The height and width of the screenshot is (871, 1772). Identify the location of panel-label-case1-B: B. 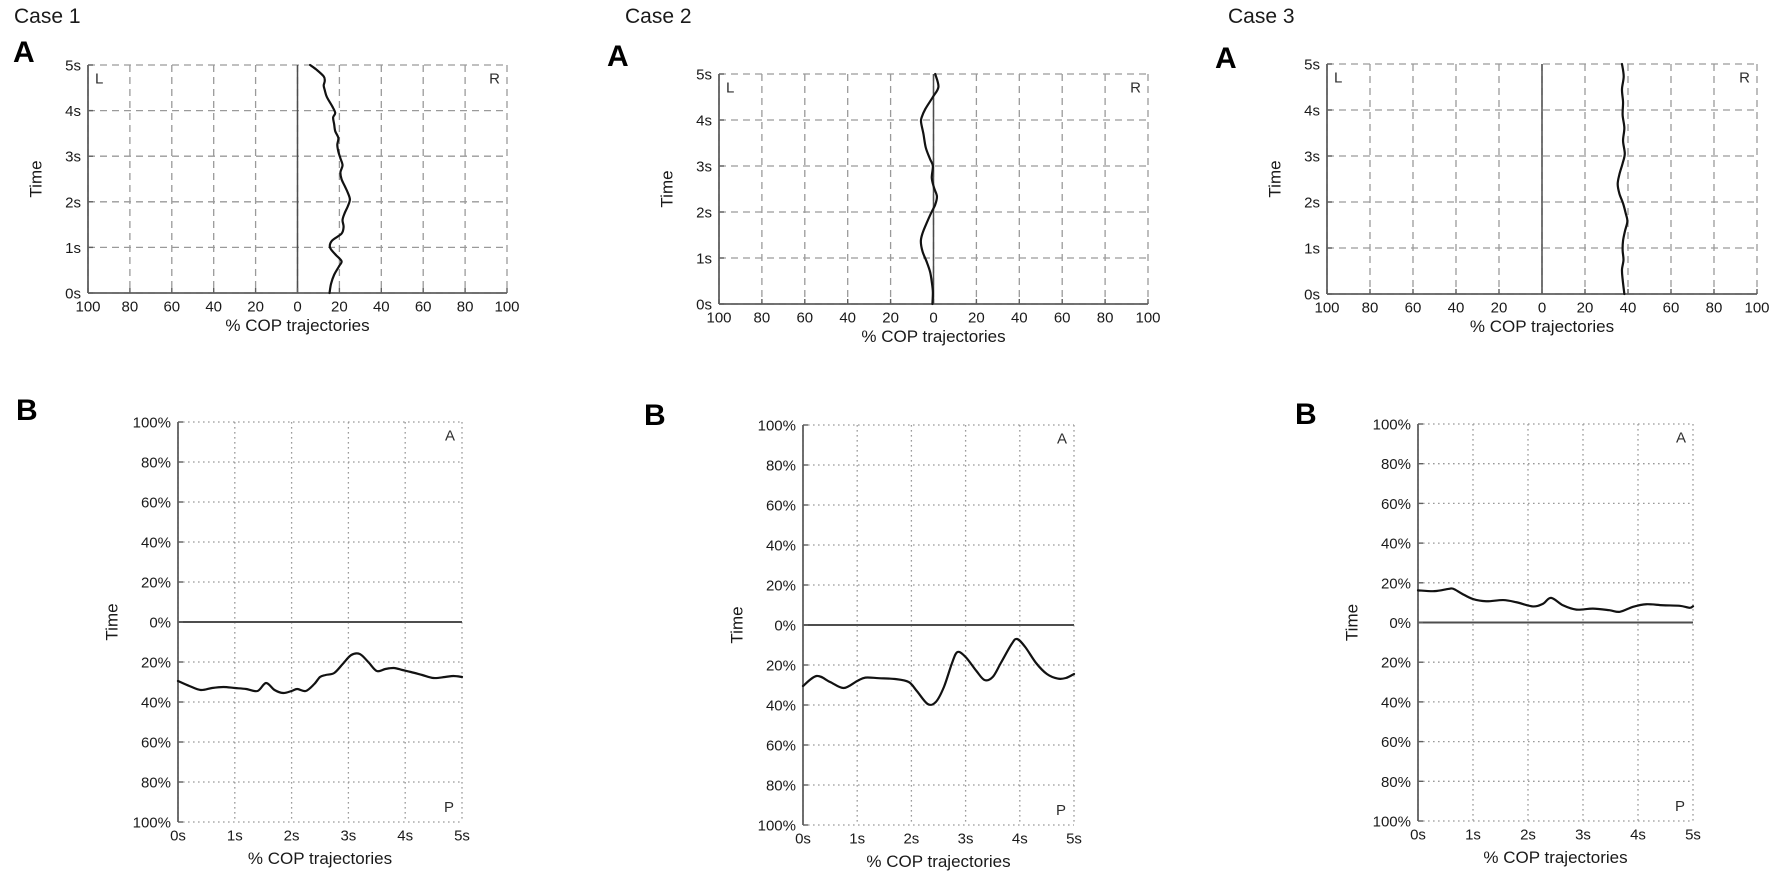
(27, 410).